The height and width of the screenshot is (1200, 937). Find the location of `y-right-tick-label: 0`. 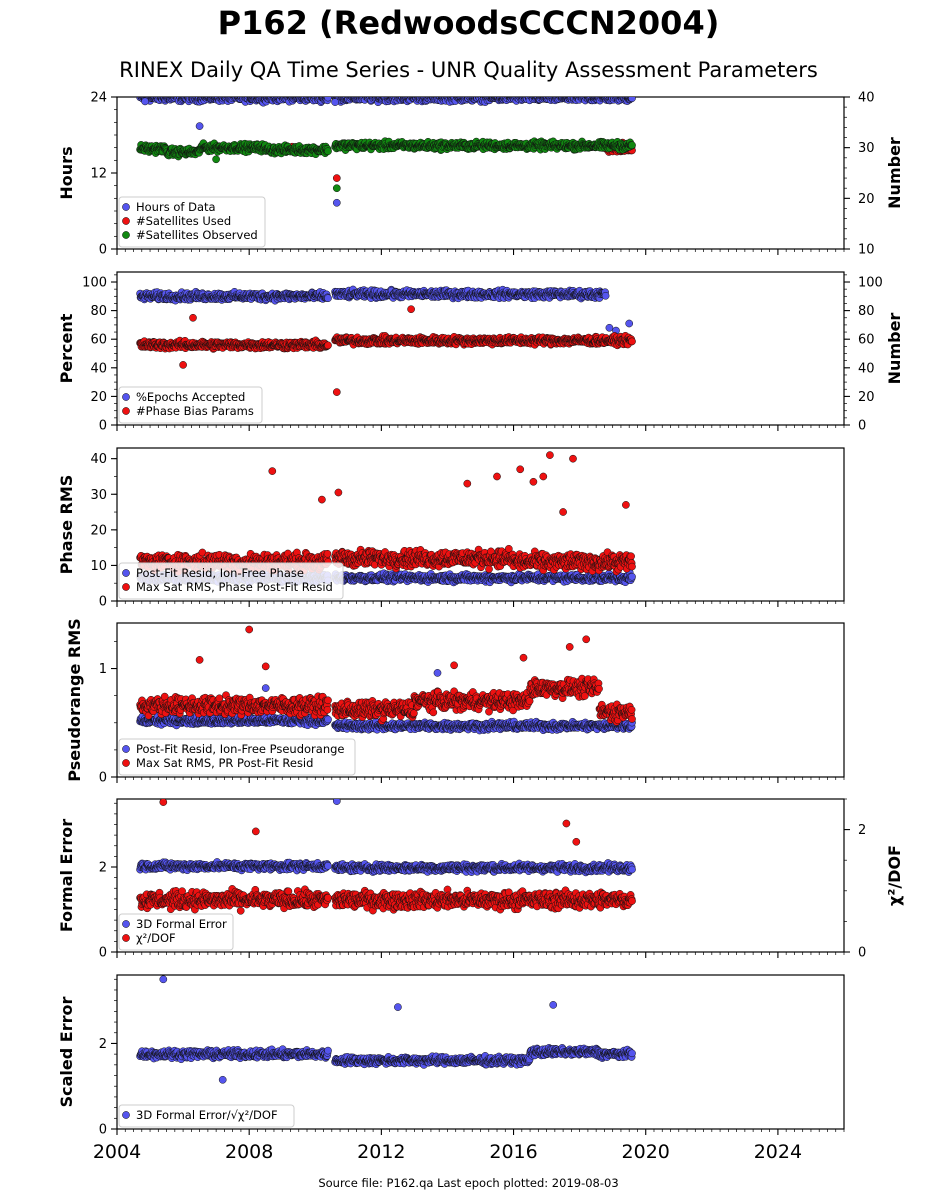

y-right-tick-label: 0 is located at coordinates (862, 426).